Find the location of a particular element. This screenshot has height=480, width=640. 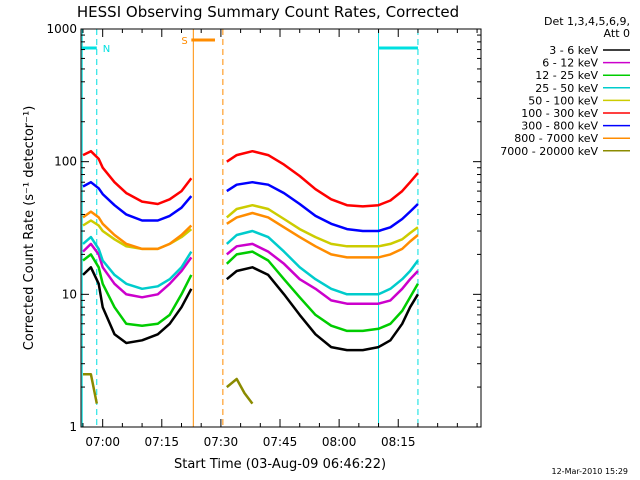

y-tick-label: 1 is located at coordinates (73, 427).